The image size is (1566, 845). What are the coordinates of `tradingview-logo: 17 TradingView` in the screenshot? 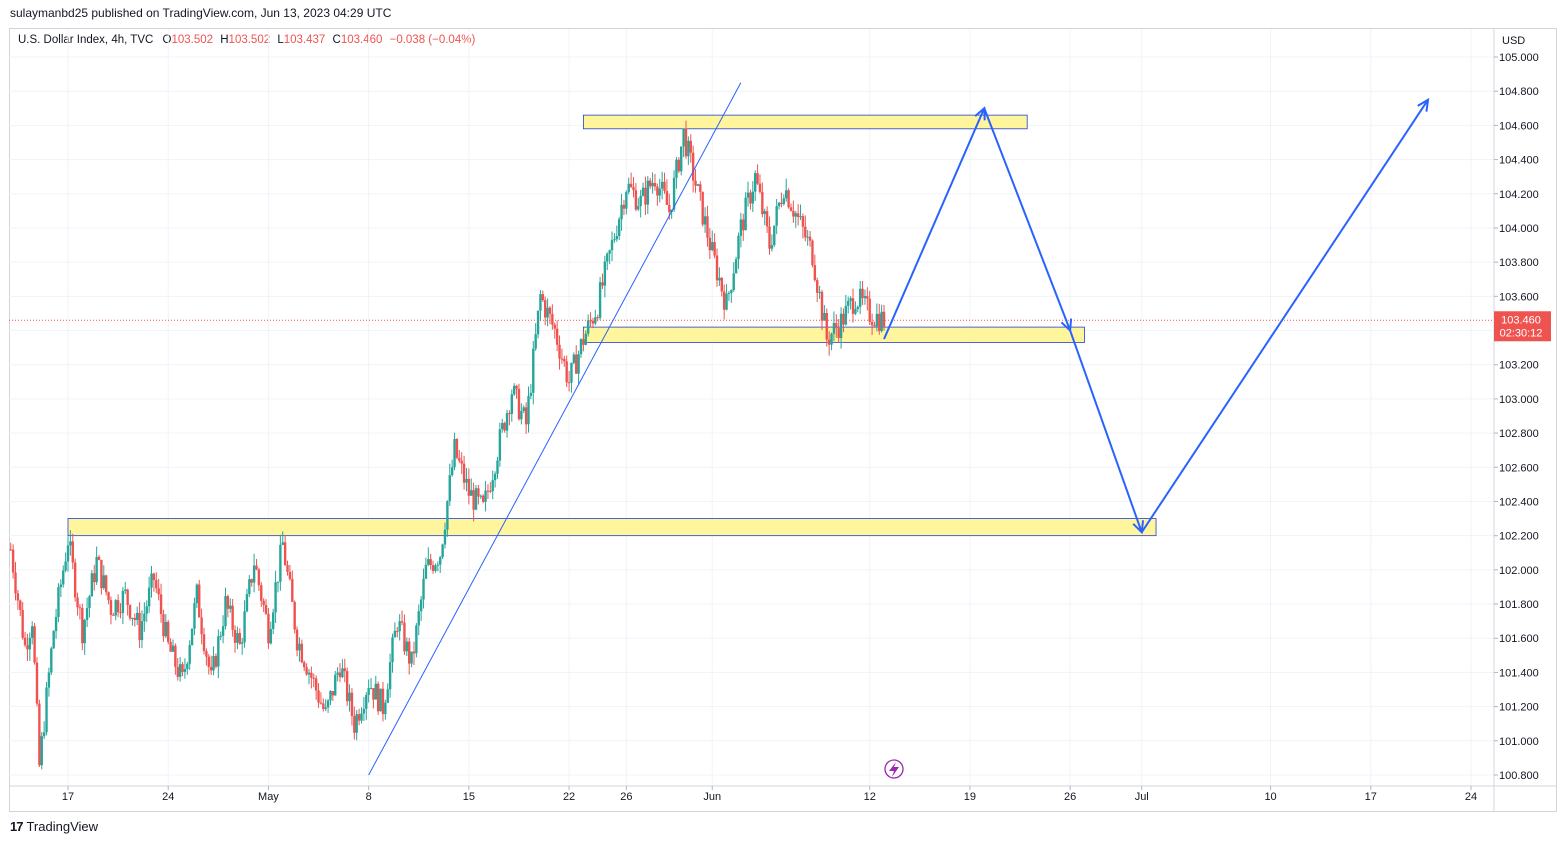 It's located at (54, 826).